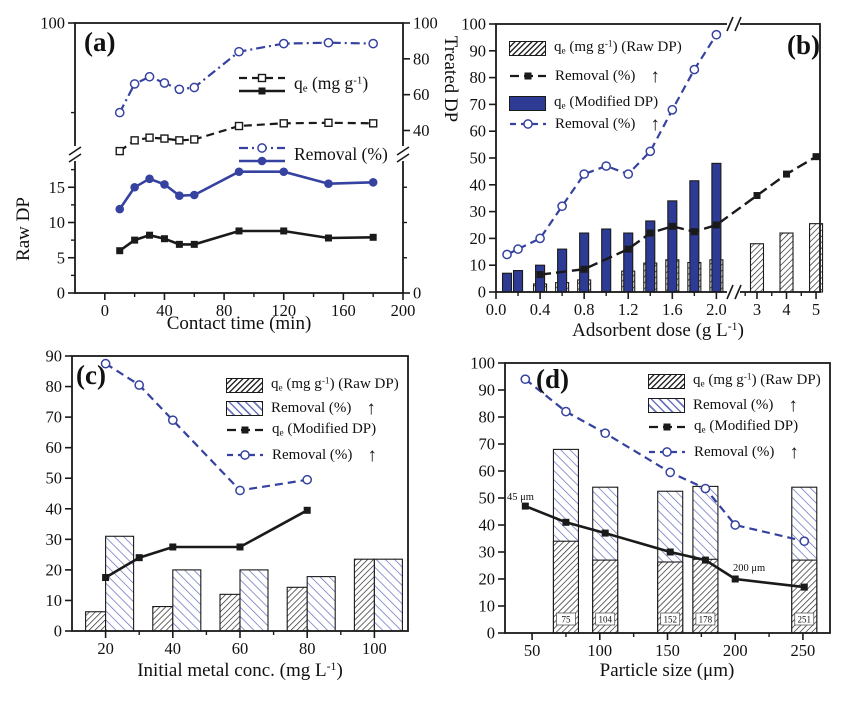  Describe the element at coordinates (425, 23) in the screenshot. I see `y2-tick-label: 100` at that location.